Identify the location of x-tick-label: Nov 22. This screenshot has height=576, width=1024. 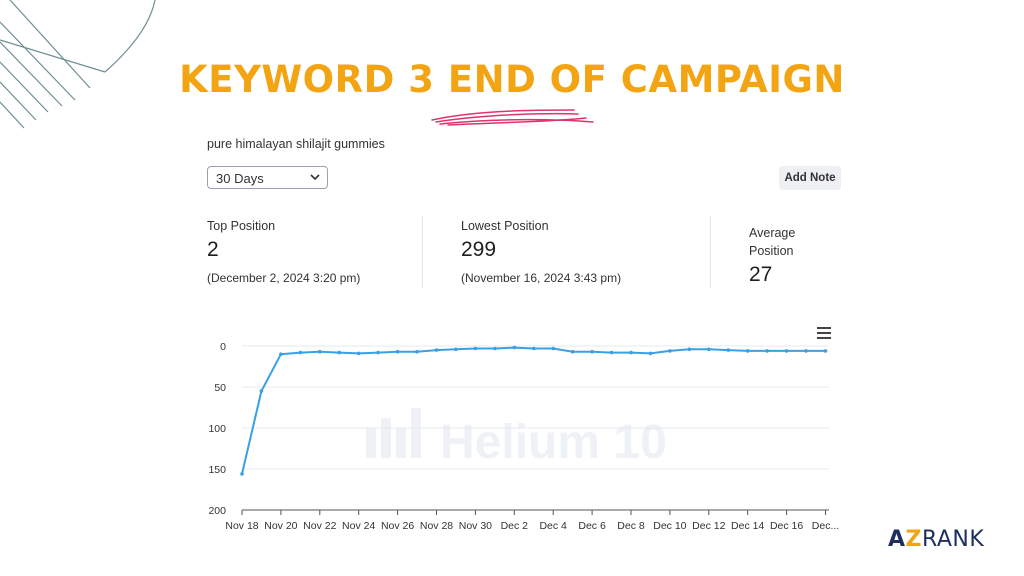
(319, 526).